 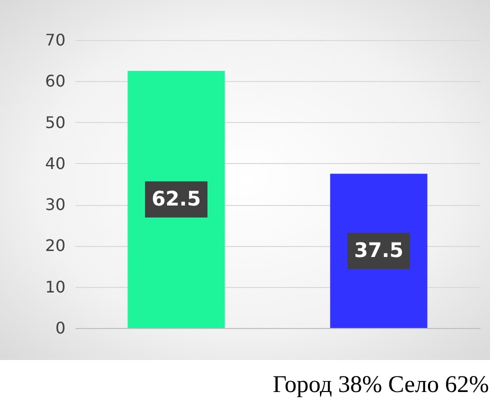 What do you see at coordinates (55, 40) in the screenshot?
I see `y-tick-label: 70` at bounding box center [55, 40].